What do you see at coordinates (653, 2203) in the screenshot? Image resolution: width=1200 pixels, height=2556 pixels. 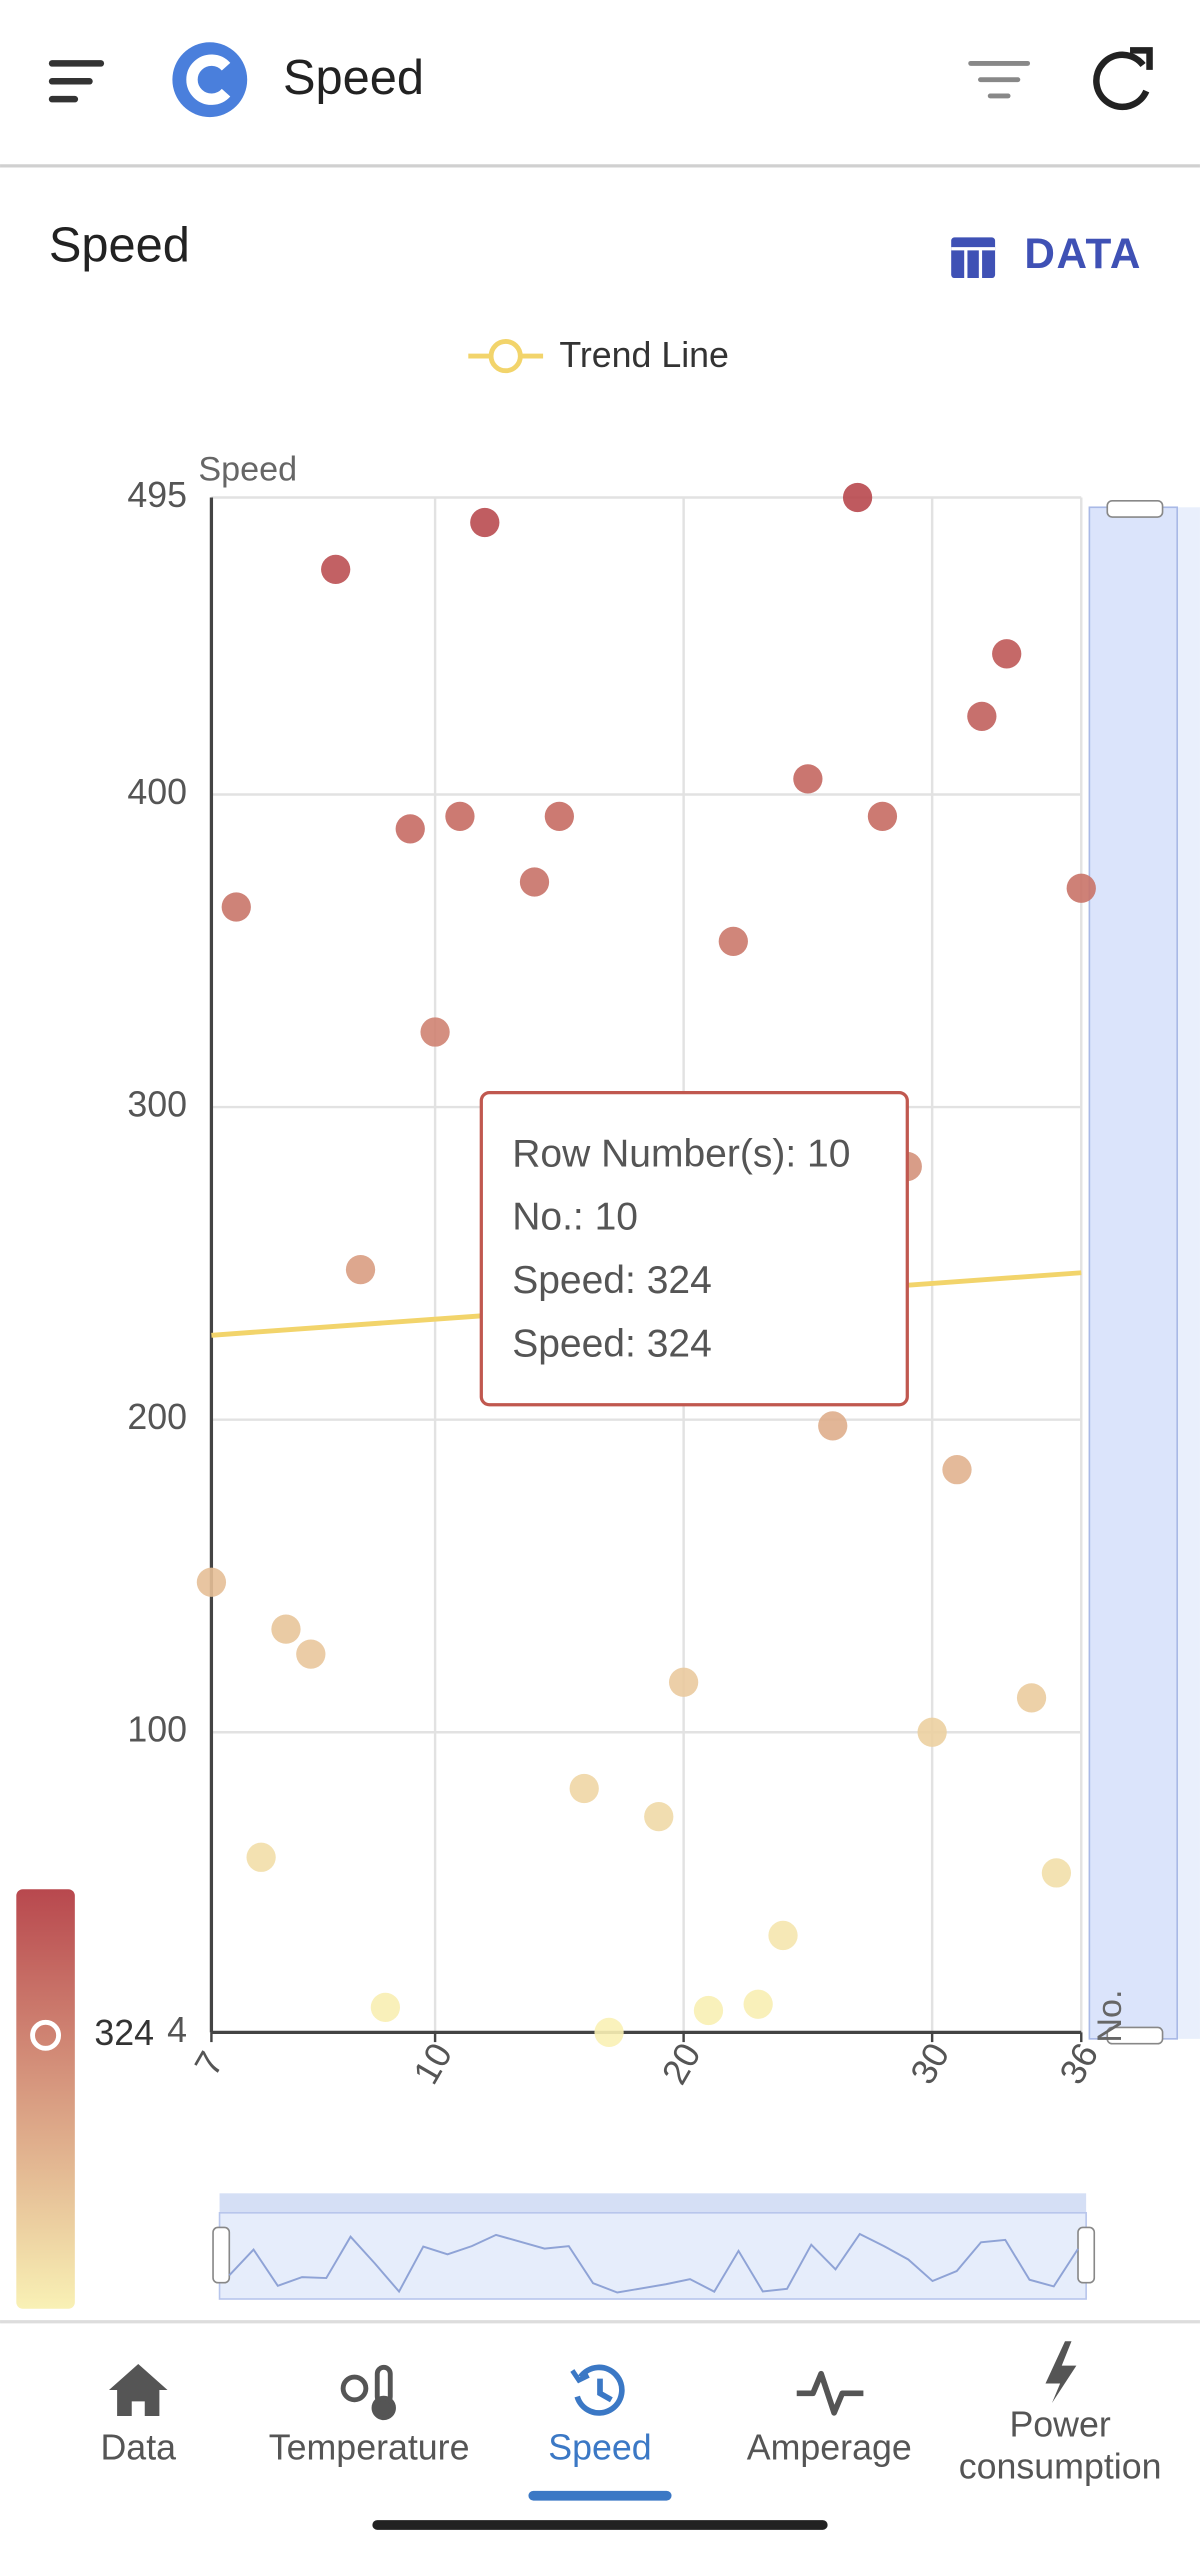 I see `x-zoom-bar` at bounding box center [653, 2203].